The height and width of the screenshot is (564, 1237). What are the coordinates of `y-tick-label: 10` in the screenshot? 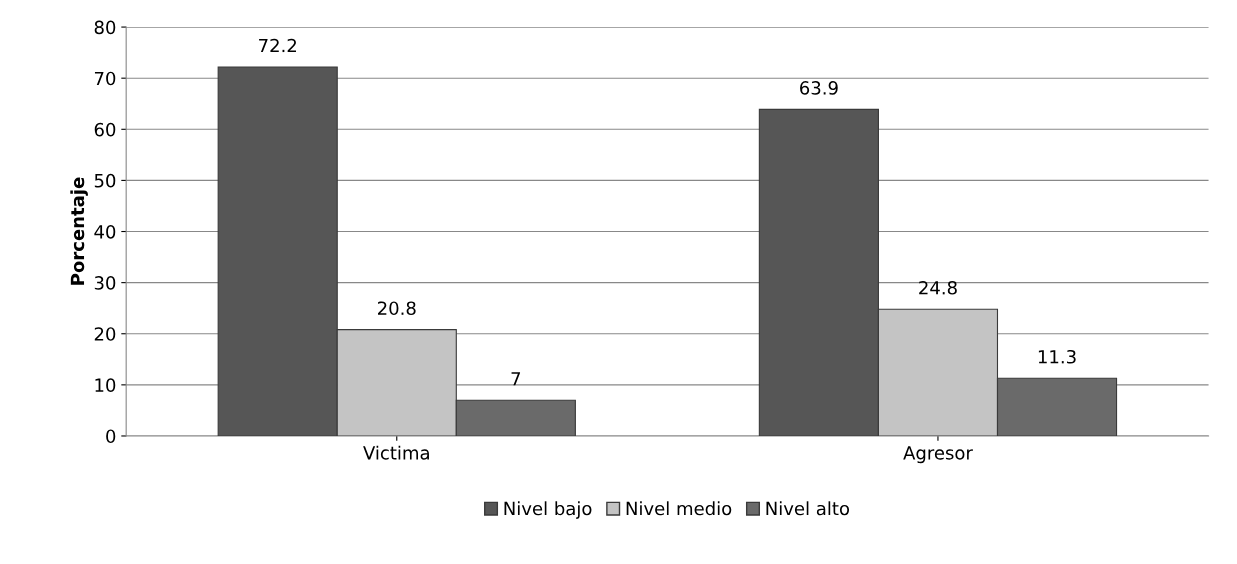 It's located at (105, 385).